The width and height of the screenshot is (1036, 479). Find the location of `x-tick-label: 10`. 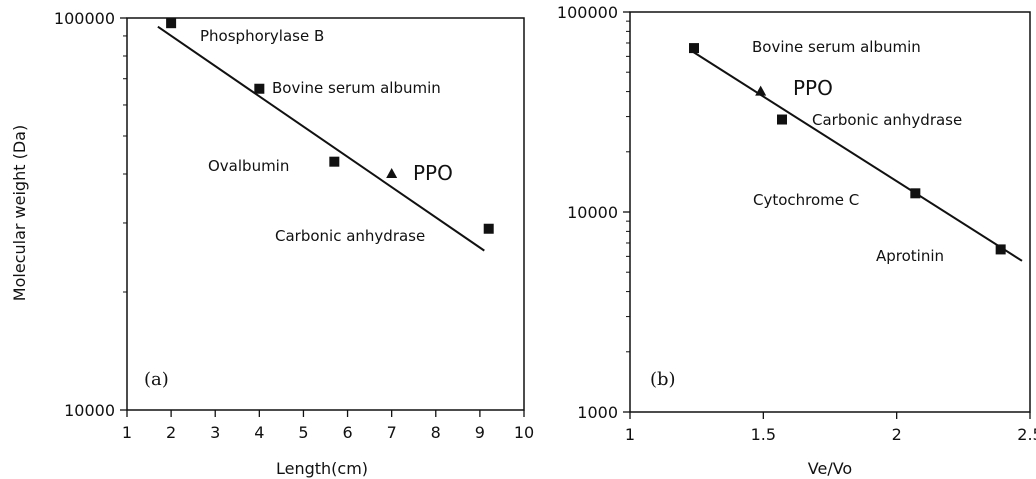

x-tick-label: 10 is located at coordinates (524, 432).